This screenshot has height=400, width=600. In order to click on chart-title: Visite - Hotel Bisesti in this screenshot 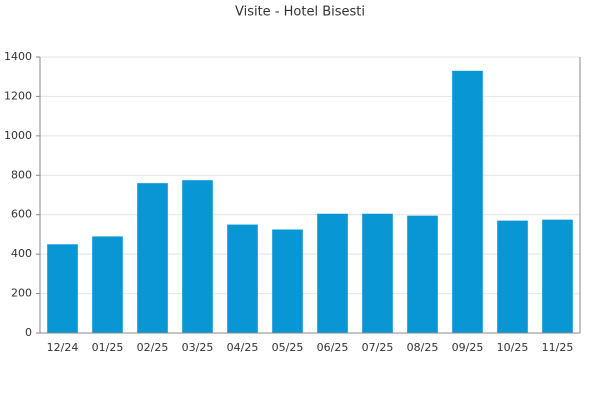, I will do `click(300, 12)`.